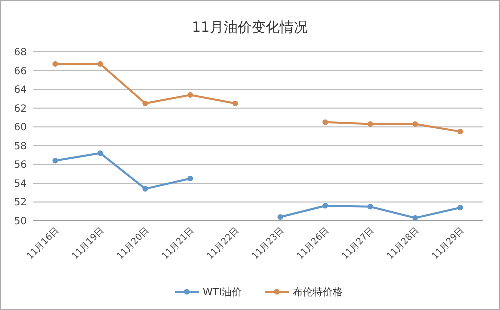 This screenshot has width=500, height=310. Describe the element at coordinates (20, 166) in the screenshot. I see `y-tick-label: 56` at that location.